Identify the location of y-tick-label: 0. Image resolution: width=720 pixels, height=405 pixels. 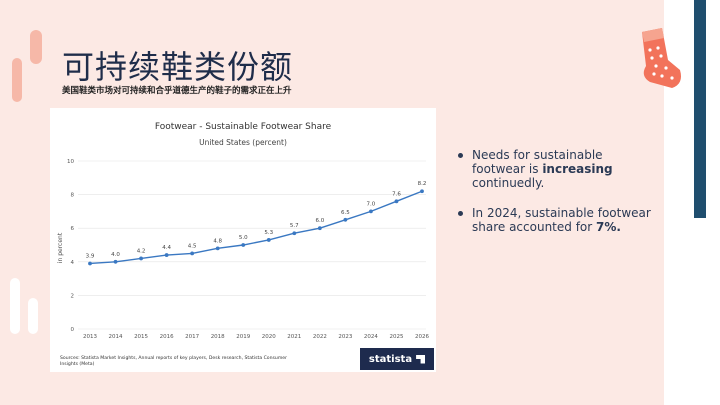
(73, 330).